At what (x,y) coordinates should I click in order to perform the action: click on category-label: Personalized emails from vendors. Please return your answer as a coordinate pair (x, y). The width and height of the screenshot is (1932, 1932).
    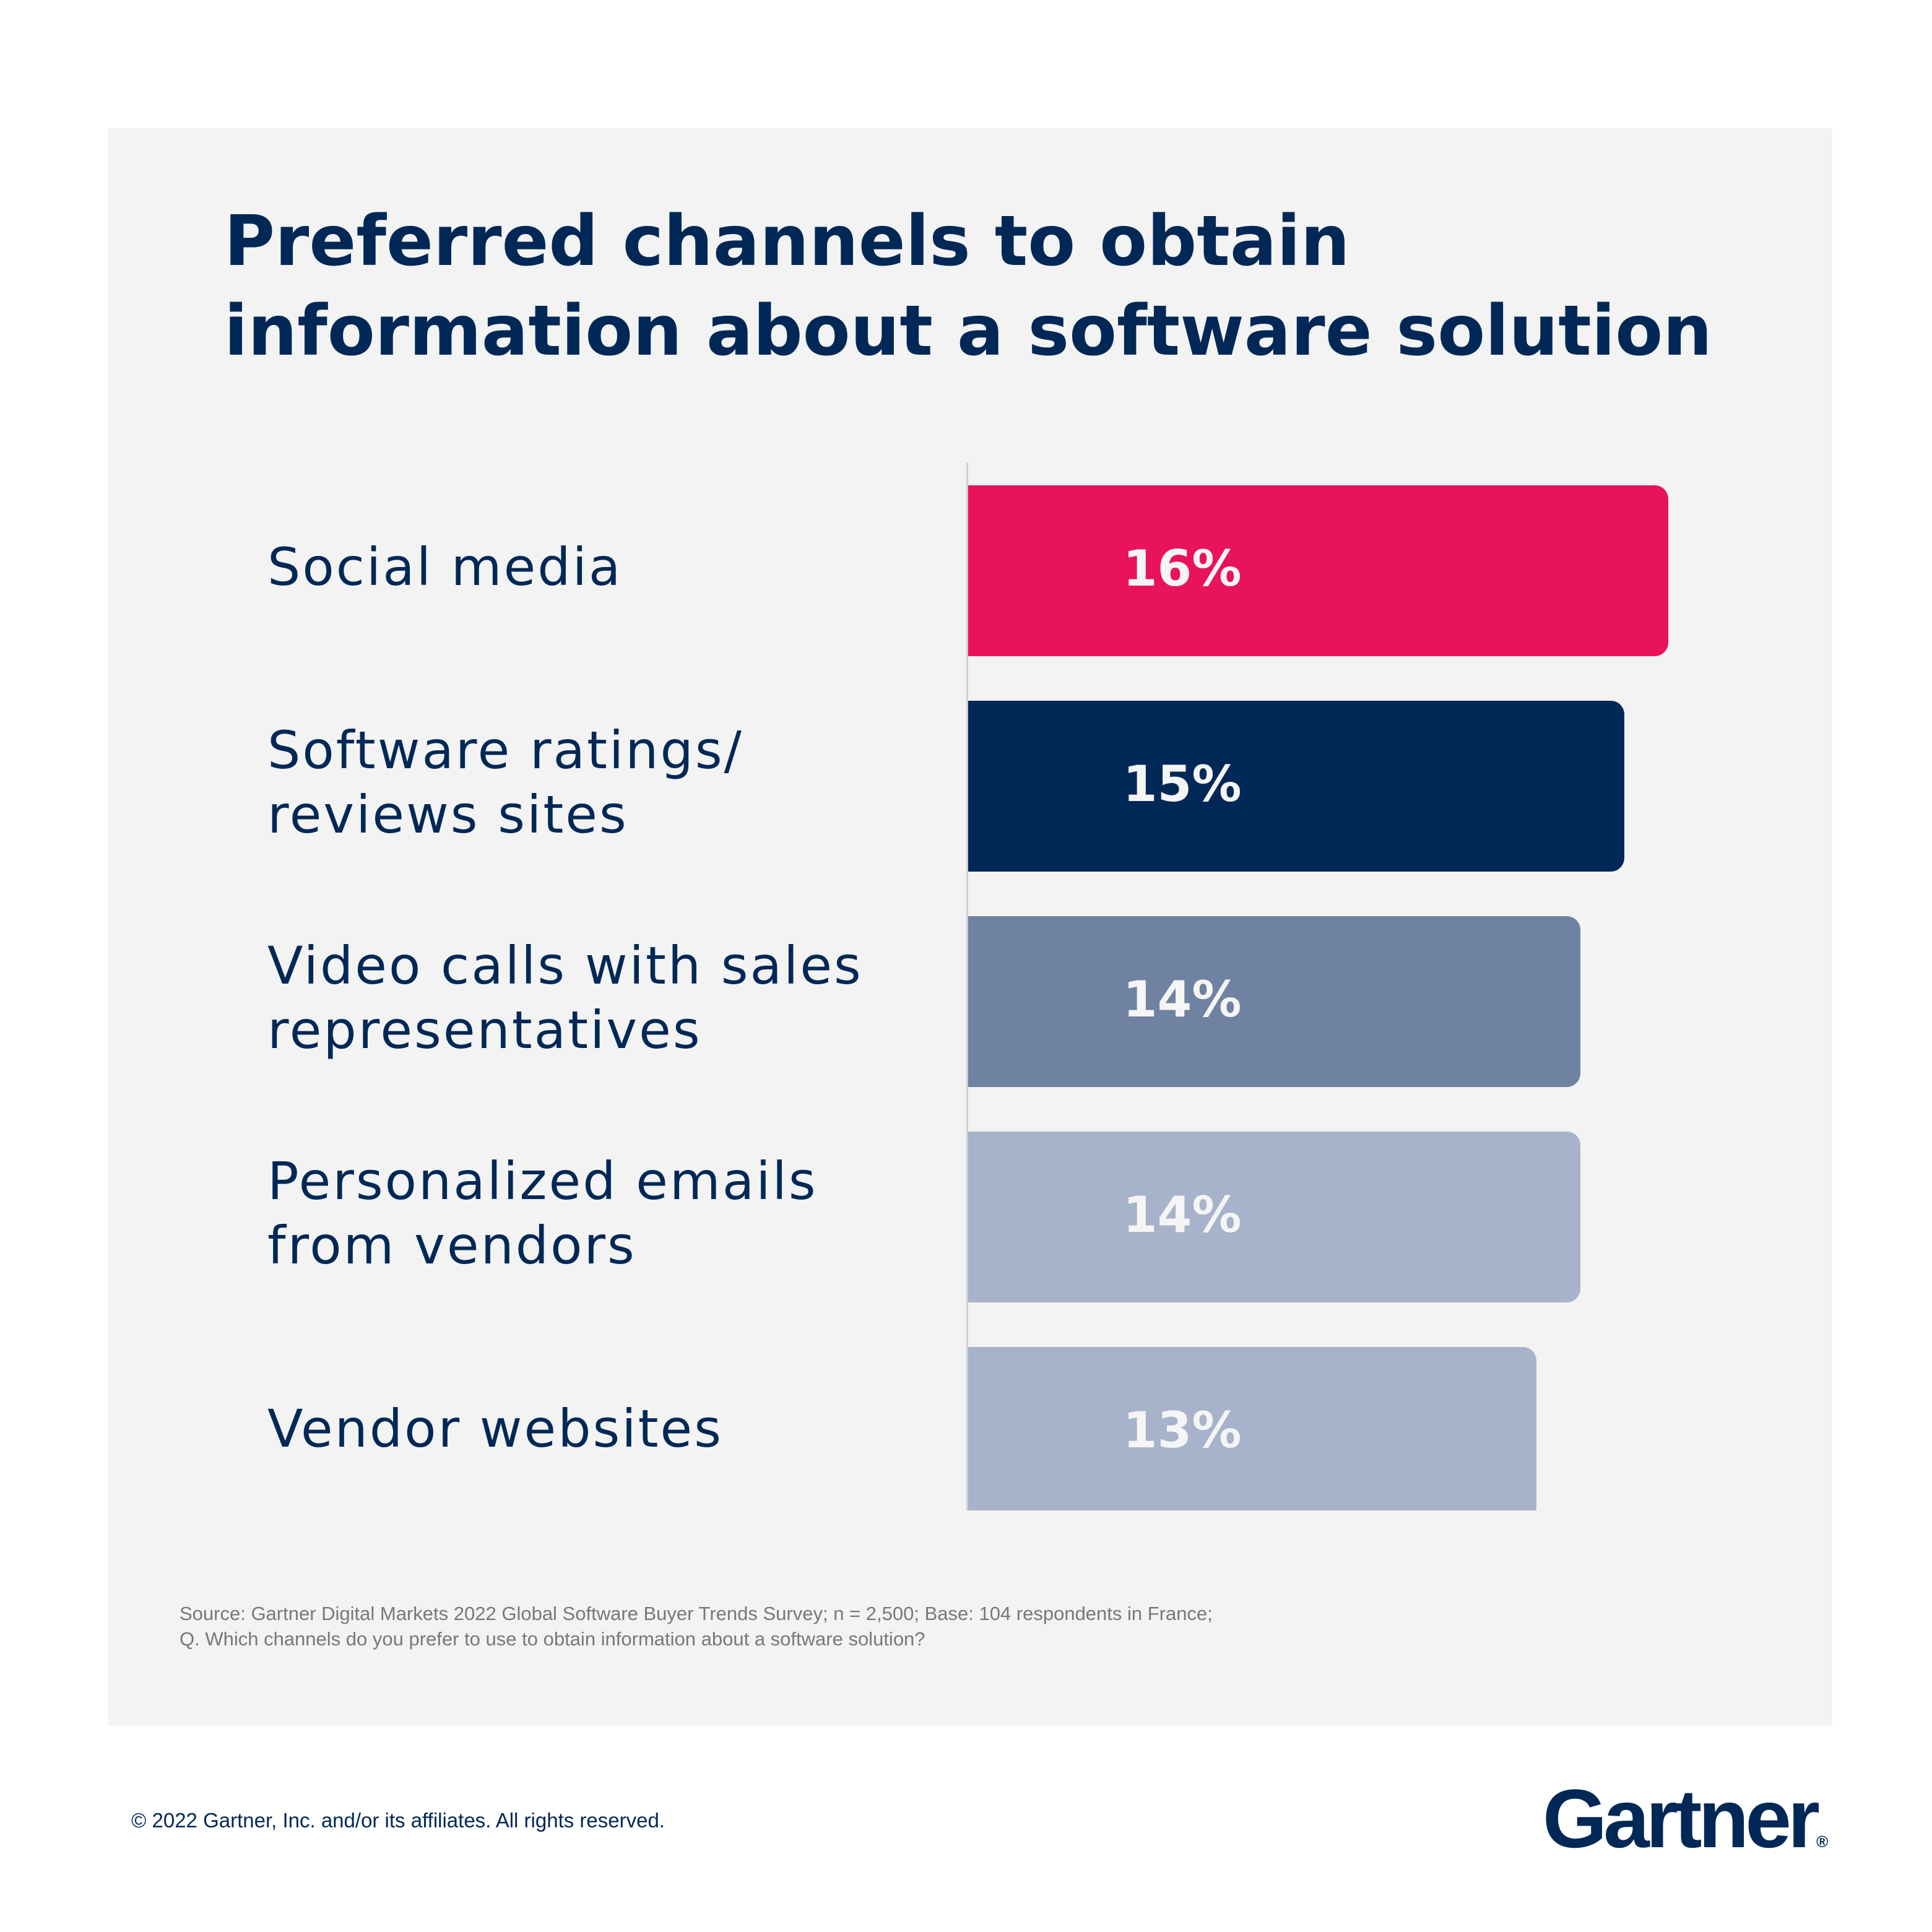
    Looking at the image, I should click on (542, 1213).